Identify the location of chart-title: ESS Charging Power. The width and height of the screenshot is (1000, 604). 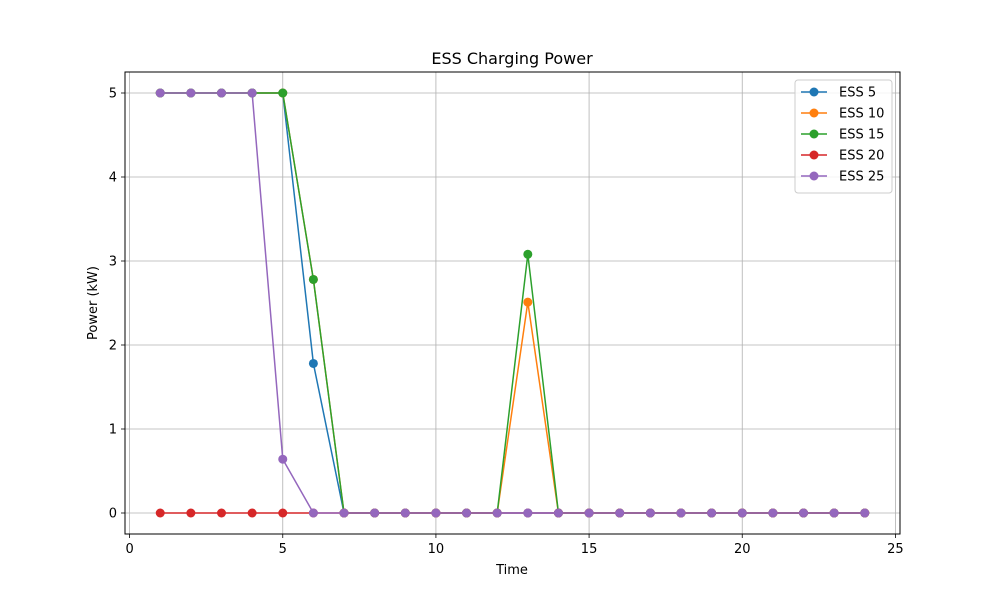
(512, 58).